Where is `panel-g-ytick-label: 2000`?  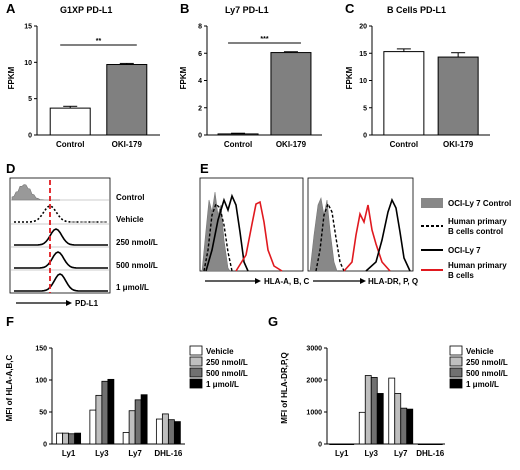
panel-g-ytick-label: 2000 is located at coordinates (314, 381).